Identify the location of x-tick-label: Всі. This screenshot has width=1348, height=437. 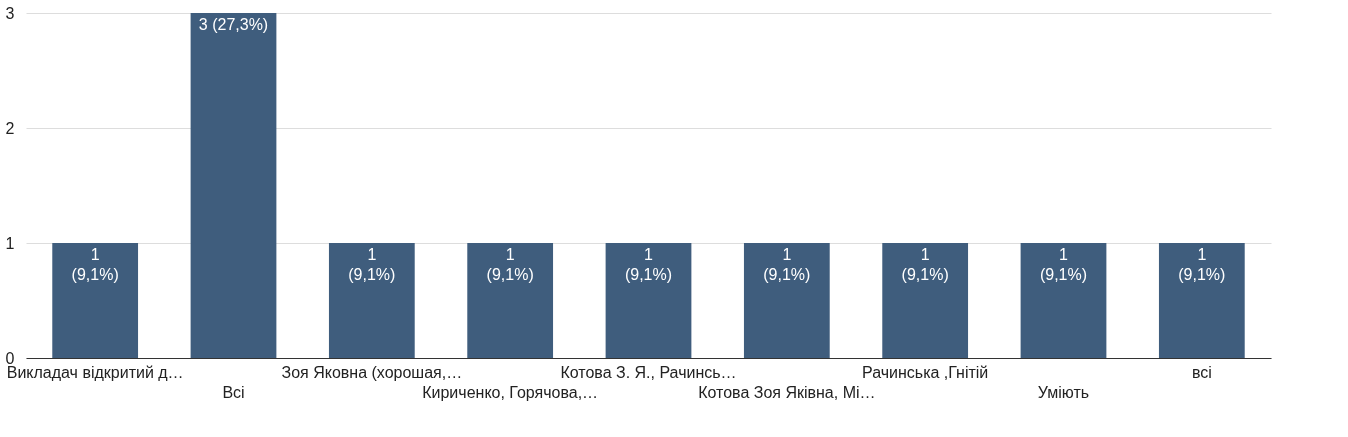
(233, 392).